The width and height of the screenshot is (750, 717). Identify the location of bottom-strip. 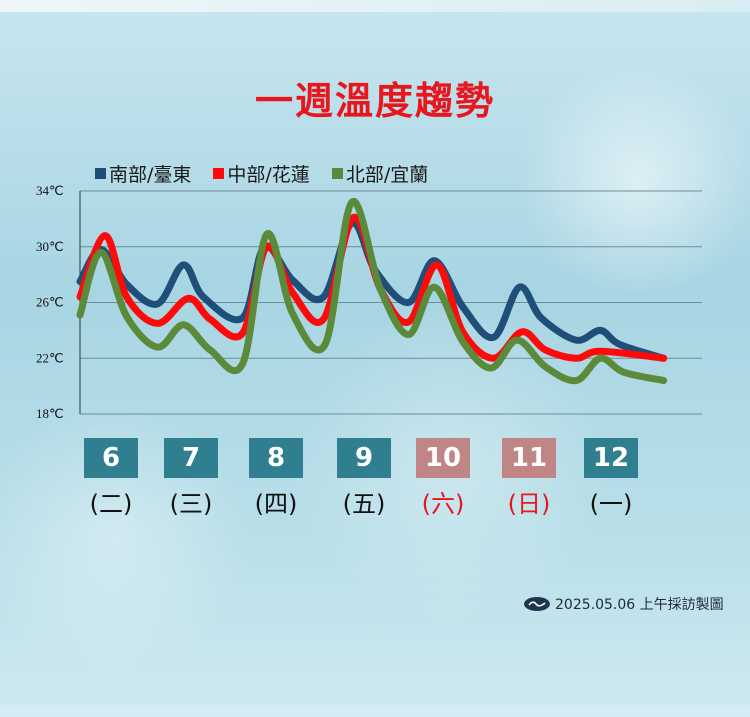
(375, 711).